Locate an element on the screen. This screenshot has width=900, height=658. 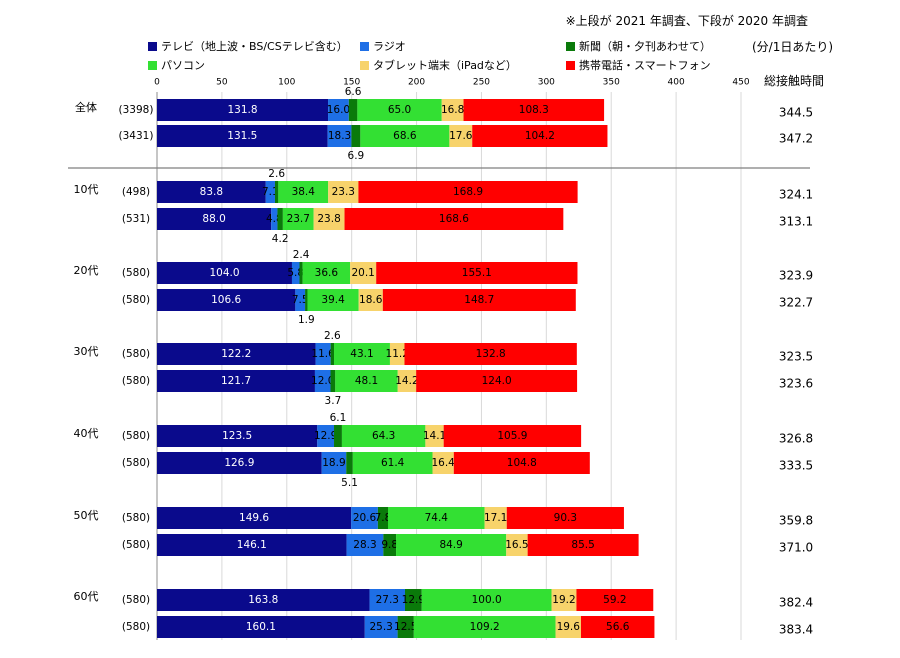
data-label: 148.7 is located at coordinates (479, 300).